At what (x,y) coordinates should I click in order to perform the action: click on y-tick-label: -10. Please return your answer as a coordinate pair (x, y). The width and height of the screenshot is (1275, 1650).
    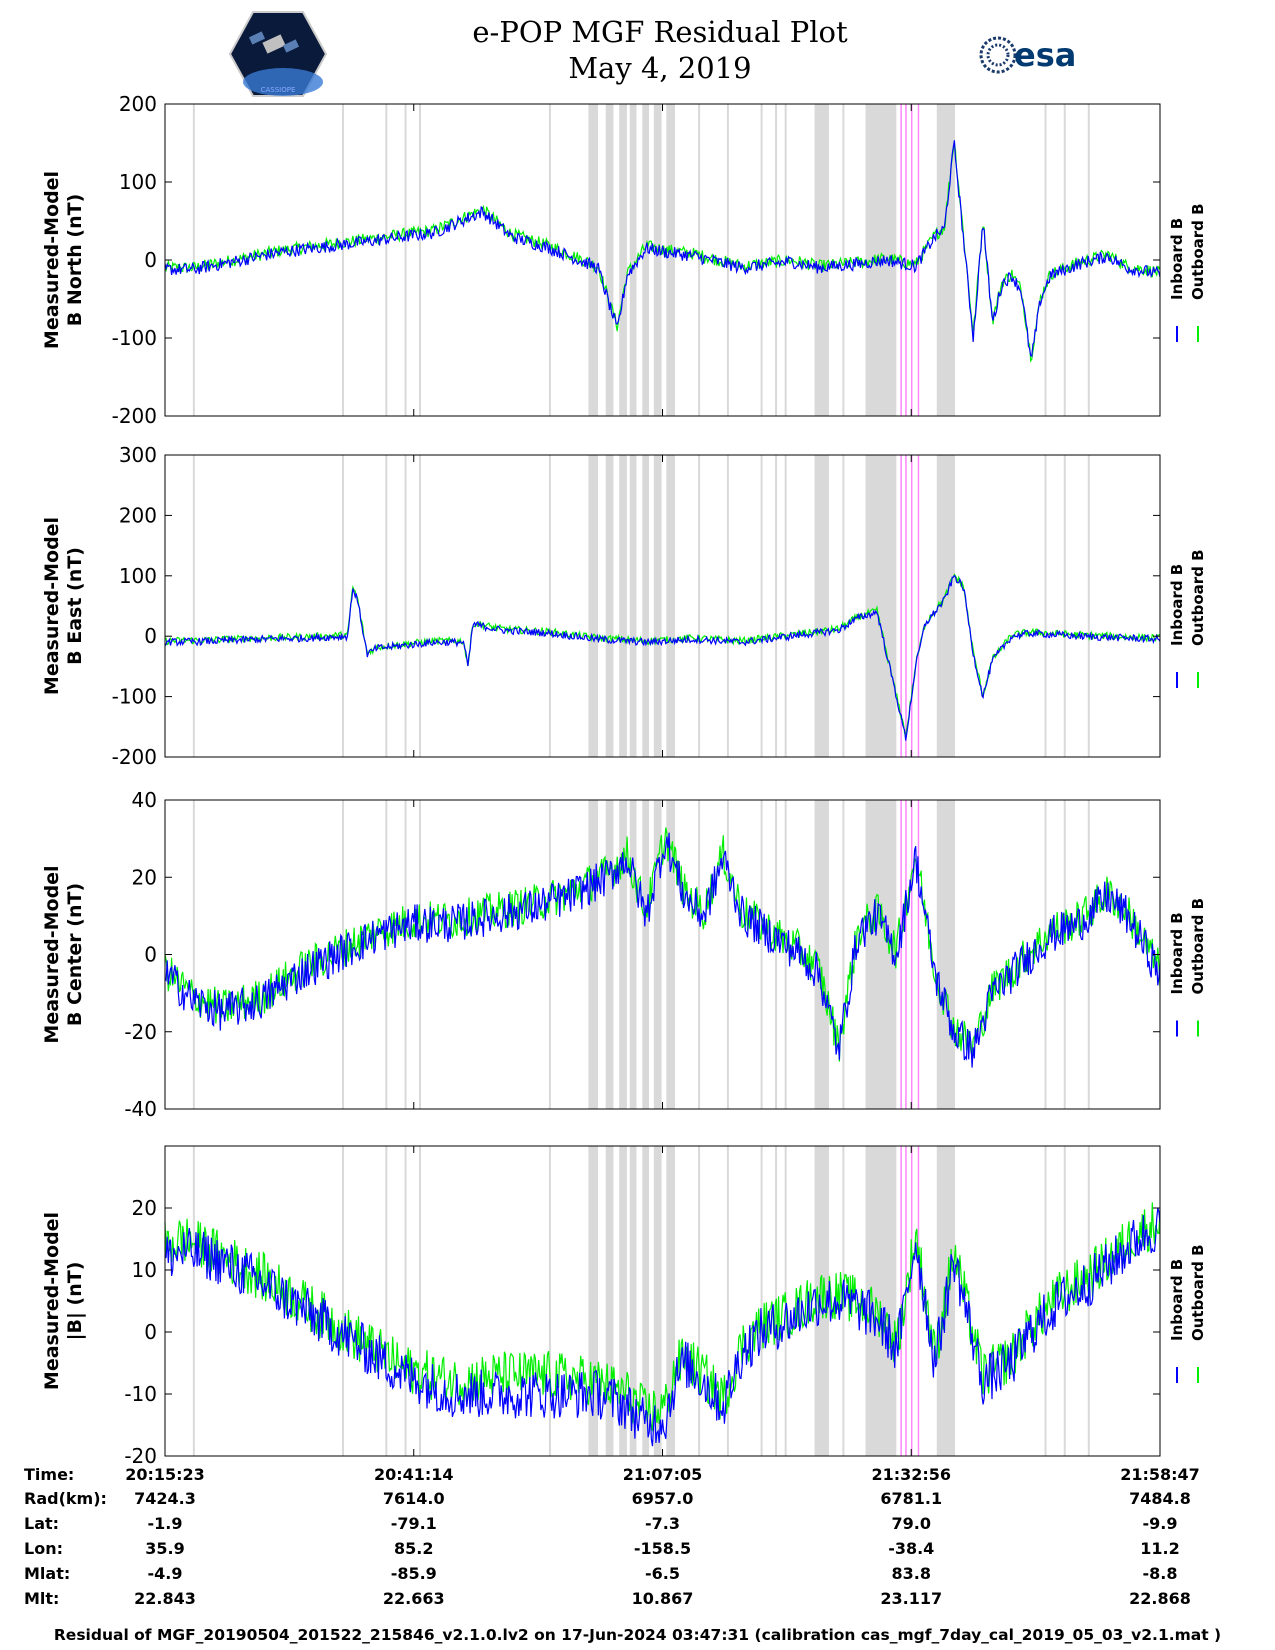
    Looking at the image, I should click on (140, 1394).